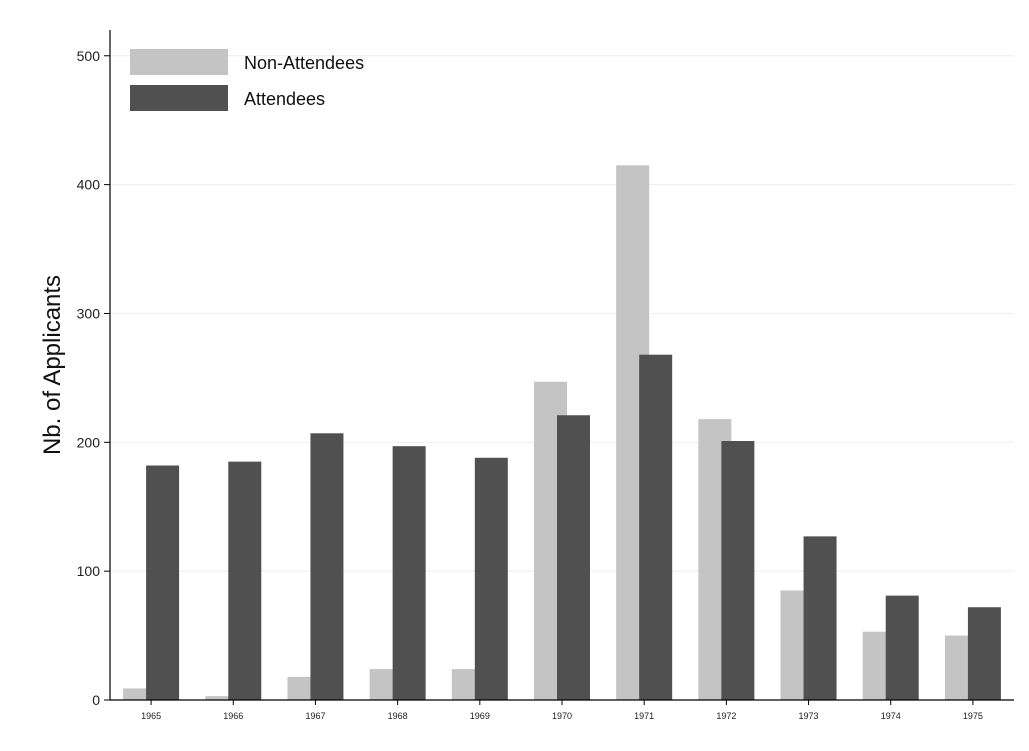  Describe the element at coordinates (304, 63) in the screenshot. I see `legend-label: Non-Attendees` at that location.